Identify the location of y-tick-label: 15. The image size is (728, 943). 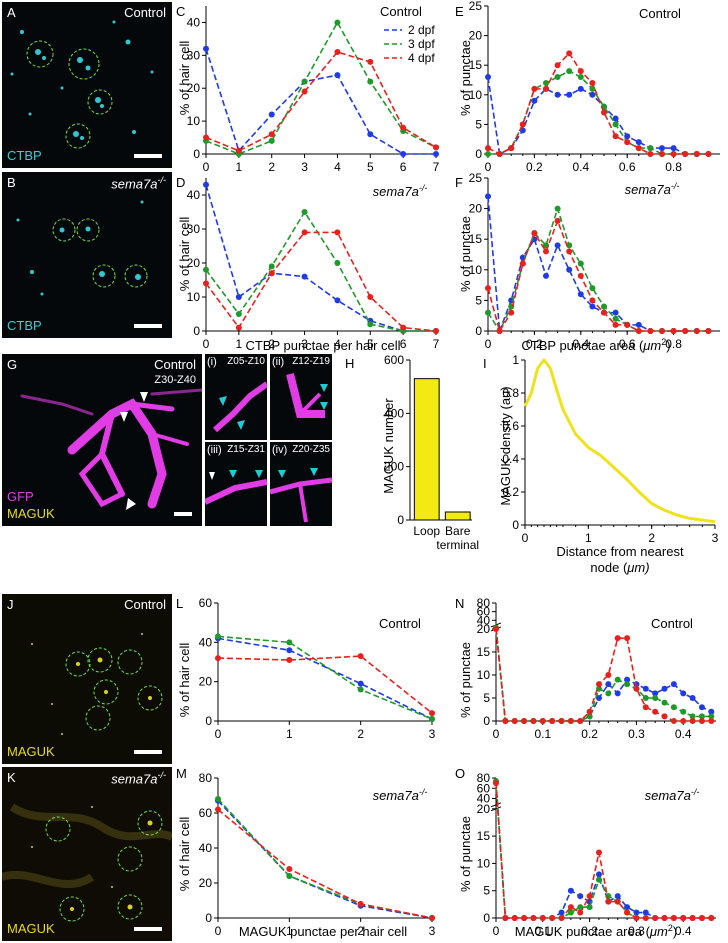
(476, 65).